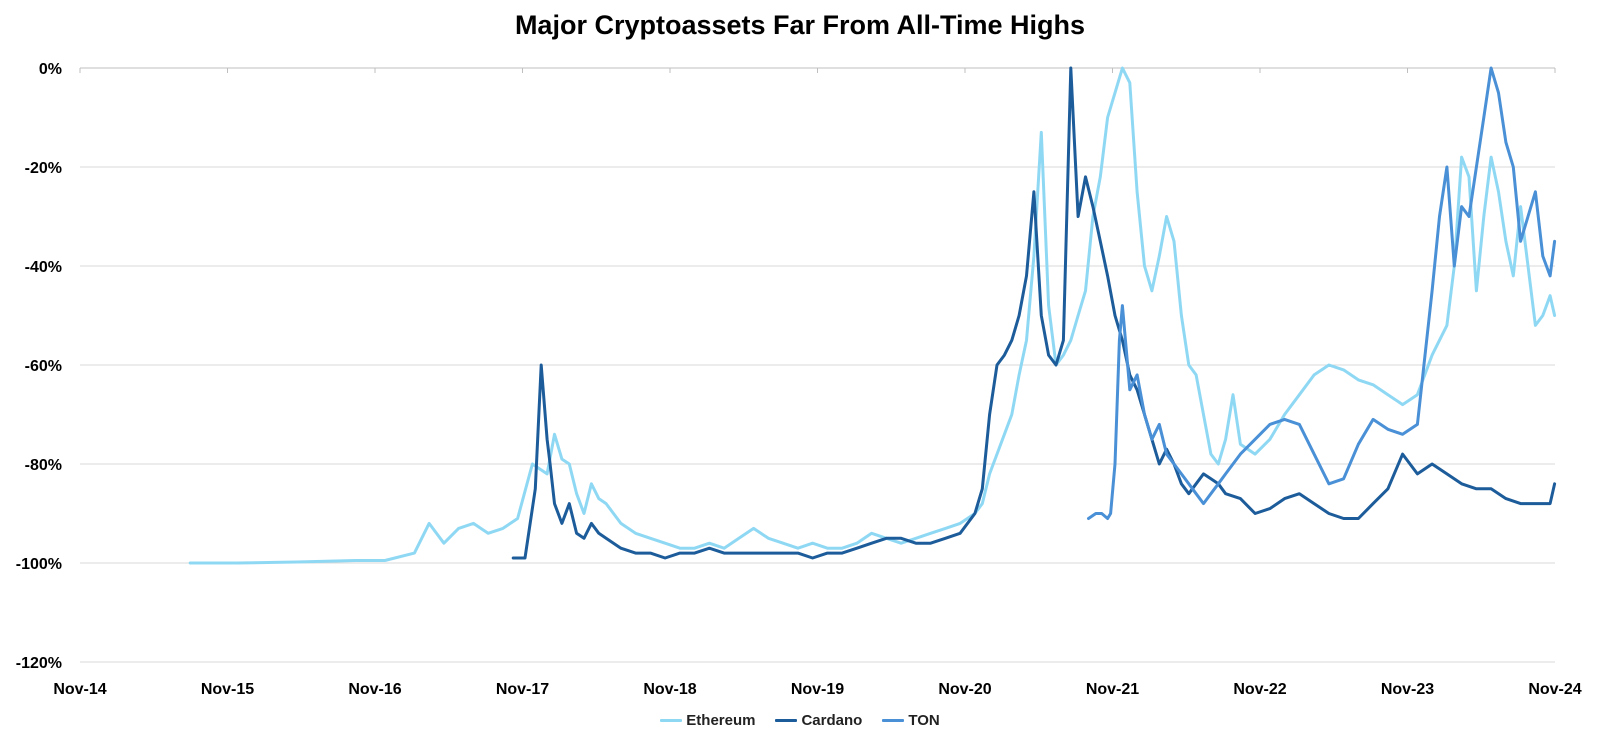  I want to click on x-tick-label: Nov-17, so click(522, 689).